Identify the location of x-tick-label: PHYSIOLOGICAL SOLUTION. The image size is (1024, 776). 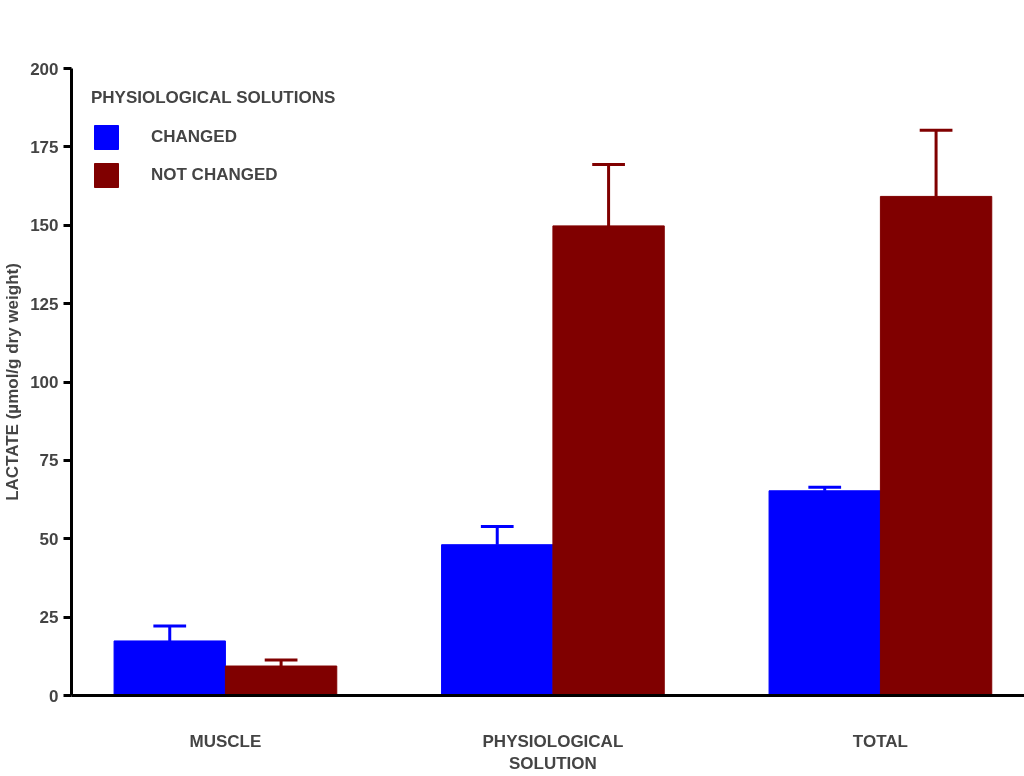
(553, 752).